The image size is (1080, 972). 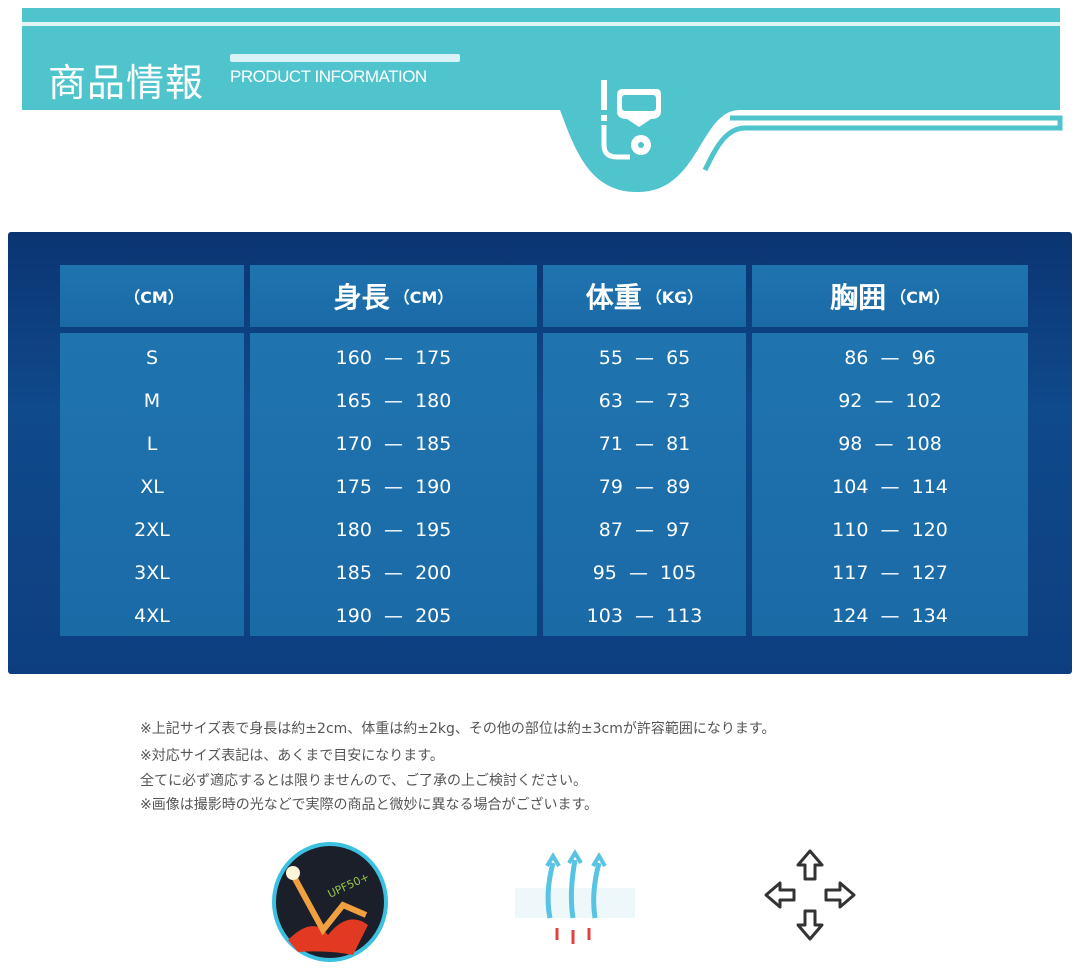 I want to click on table-cell-sizes: XL, so click(x=152, y=487).